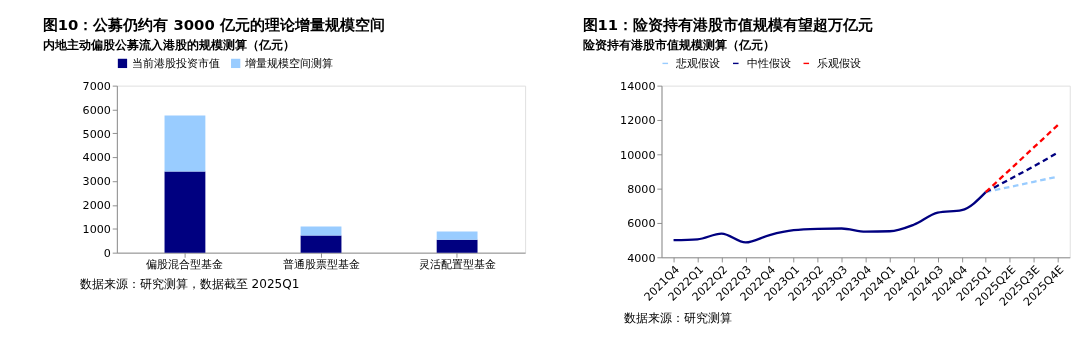 The image size is (1080, 350). Describe the element at coordinates (96, 206) in the screenshot. I see `y-tick-label: 2000` at that location.